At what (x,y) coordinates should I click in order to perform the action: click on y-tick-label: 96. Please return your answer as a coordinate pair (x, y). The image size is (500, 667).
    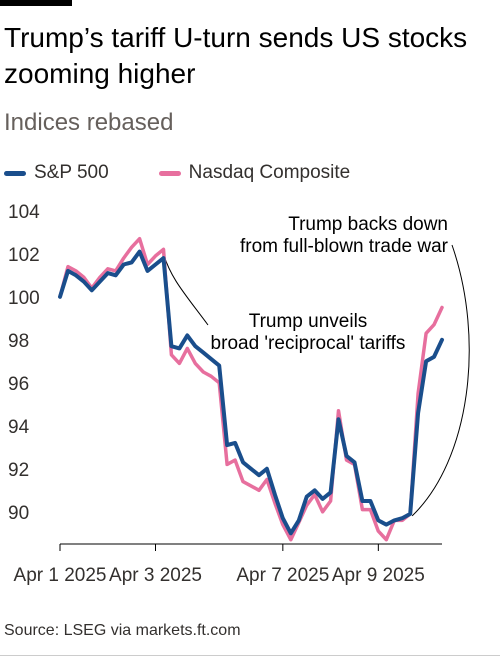
    Looking at the image, I should click on (18, 384).